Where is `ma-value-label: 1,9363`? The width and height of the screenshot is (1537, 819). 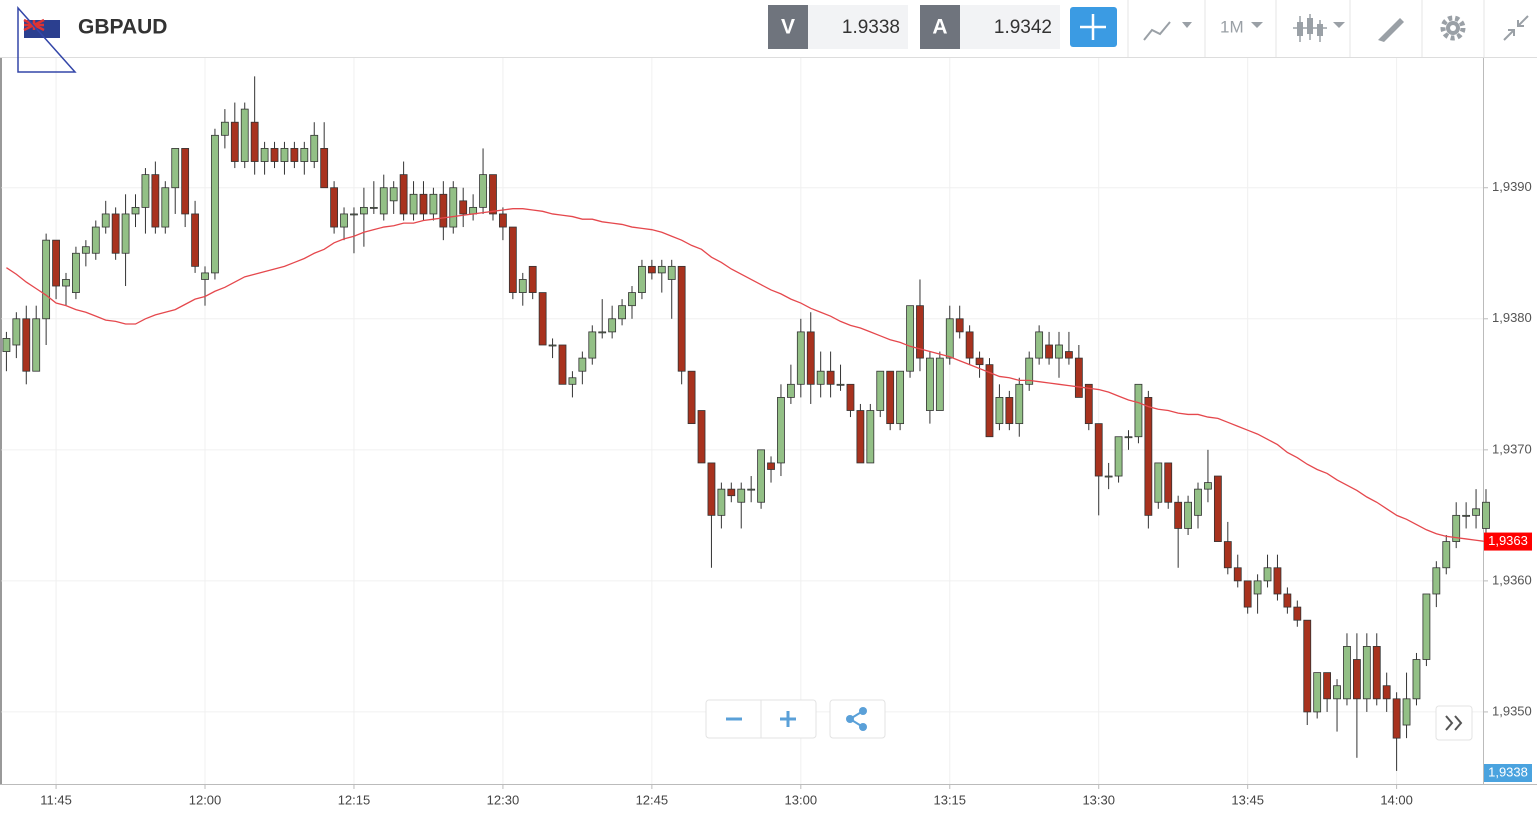
ma-value-label: 1,9363 is located at coordinates (1508, 540).